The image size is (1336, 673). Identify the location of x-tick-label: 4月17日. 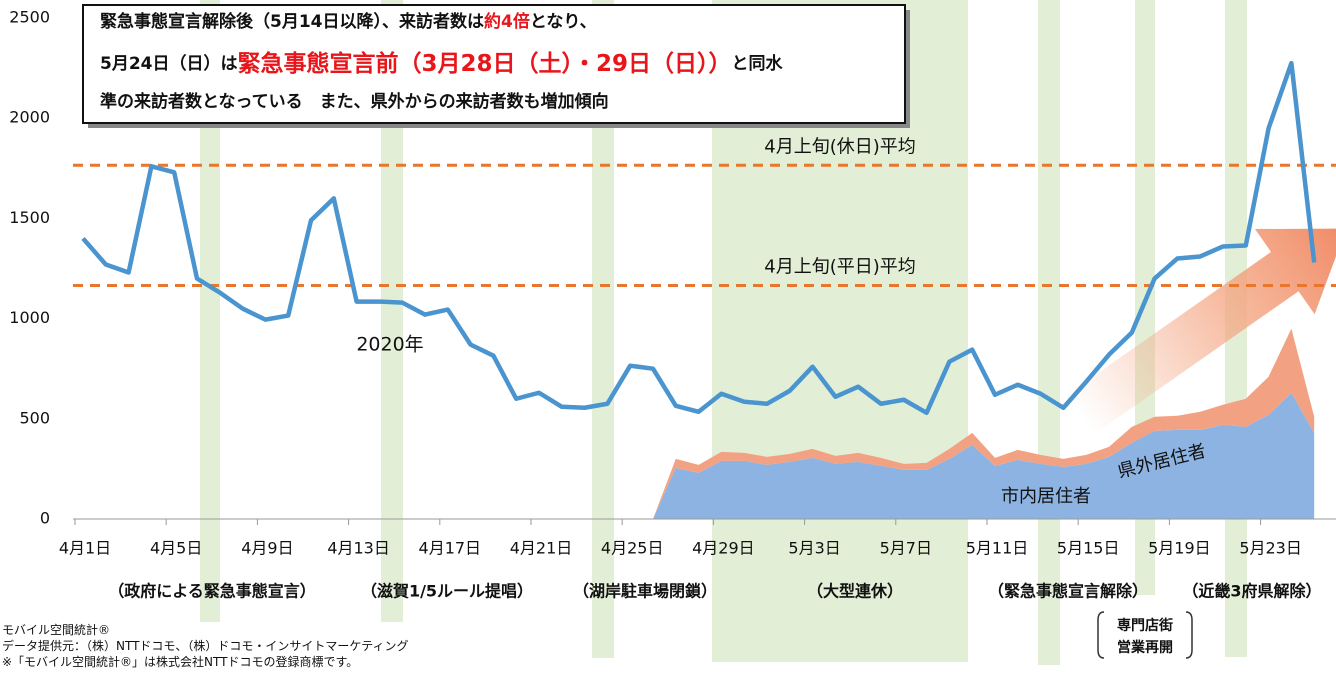
(450, 548).